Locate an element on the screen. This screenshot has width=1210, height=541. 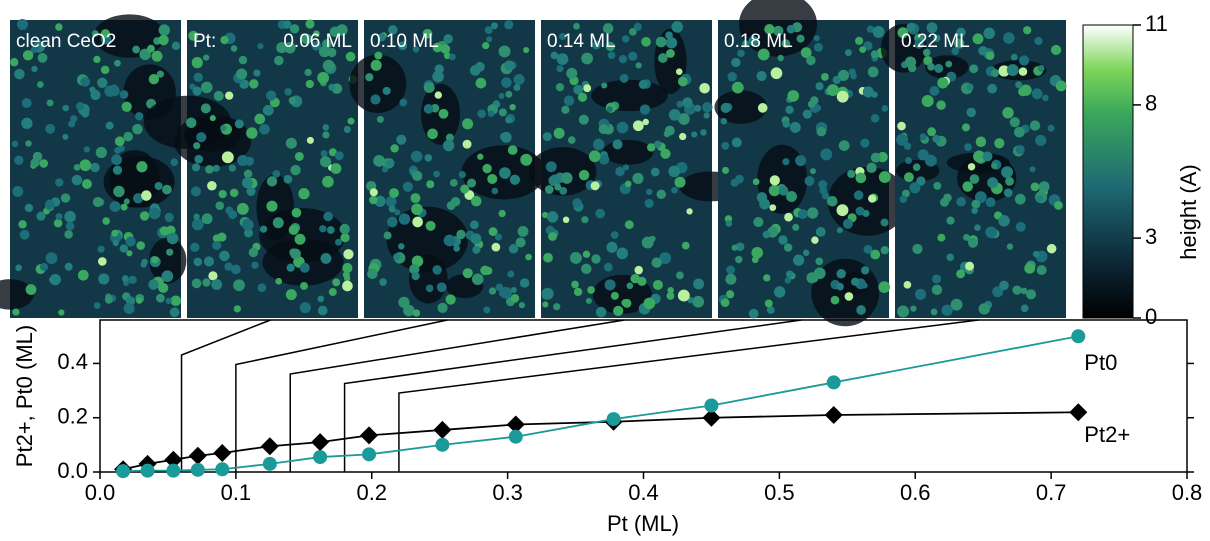
series-label: Pt2+ is located at coordinates (1107, 434).